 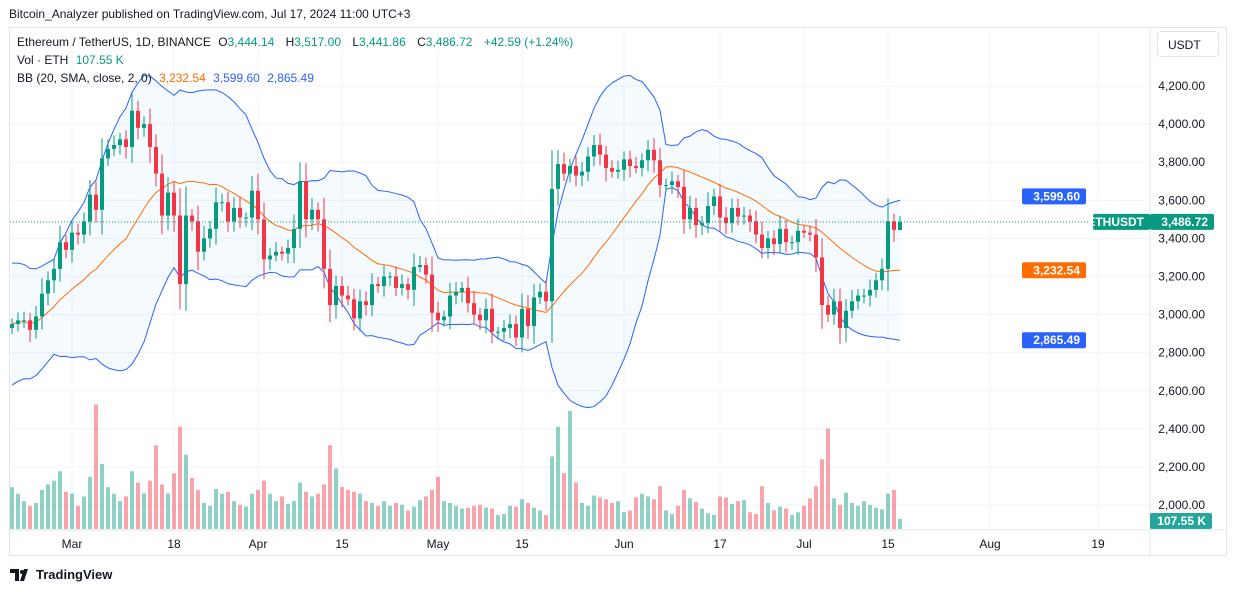 What do you see at coordinates (380, 42) in the screenshot?
I see `low-value: L3,441.86` at bounding box center [380, 42].